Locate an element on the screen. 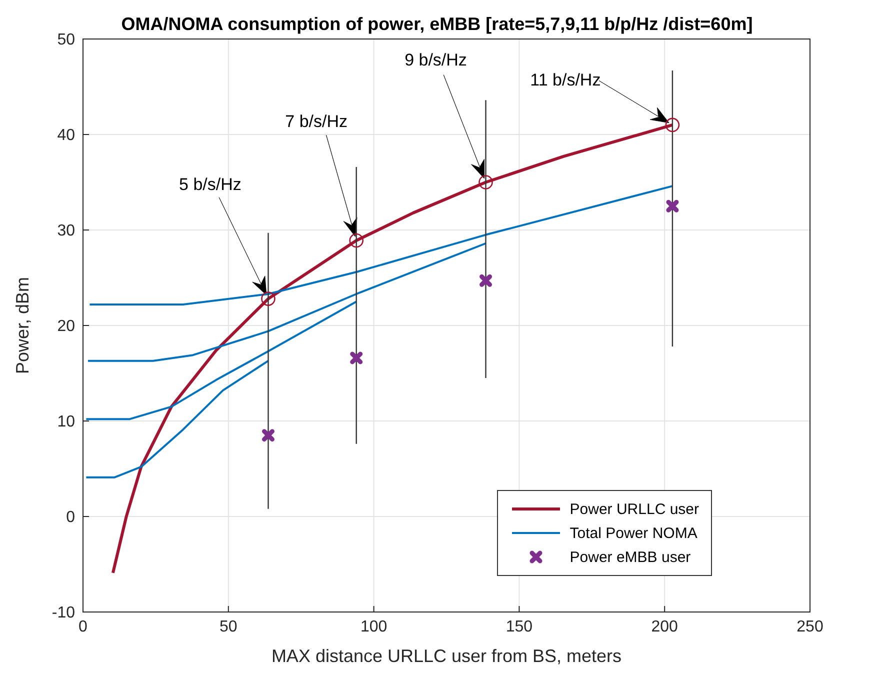 The height and width of the screenshot is (682, 874). legend-label: Power eMBB user is located at coordinates (630, 557).